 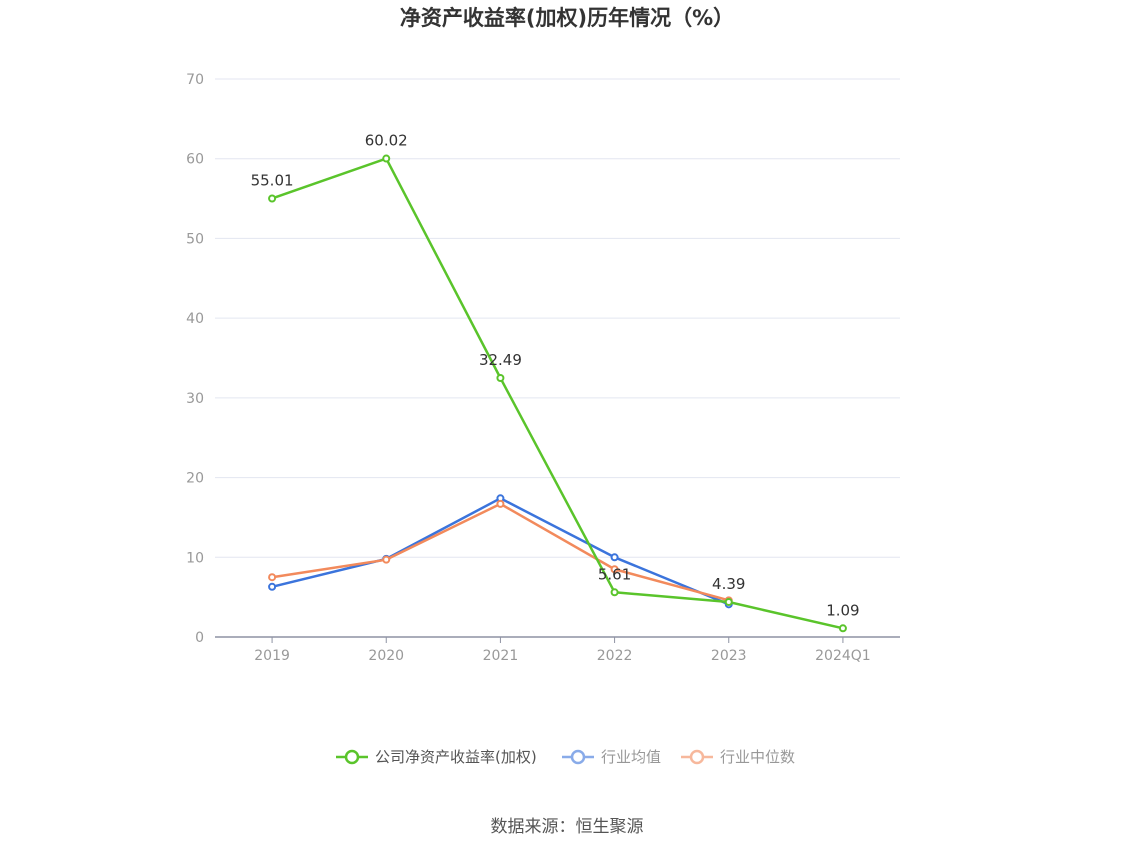 What do you see at coordinates (456, 757) in the screenshot?
I see `legend-label: 公司净资产收益率(加权)` at bounding box center [456, 757].